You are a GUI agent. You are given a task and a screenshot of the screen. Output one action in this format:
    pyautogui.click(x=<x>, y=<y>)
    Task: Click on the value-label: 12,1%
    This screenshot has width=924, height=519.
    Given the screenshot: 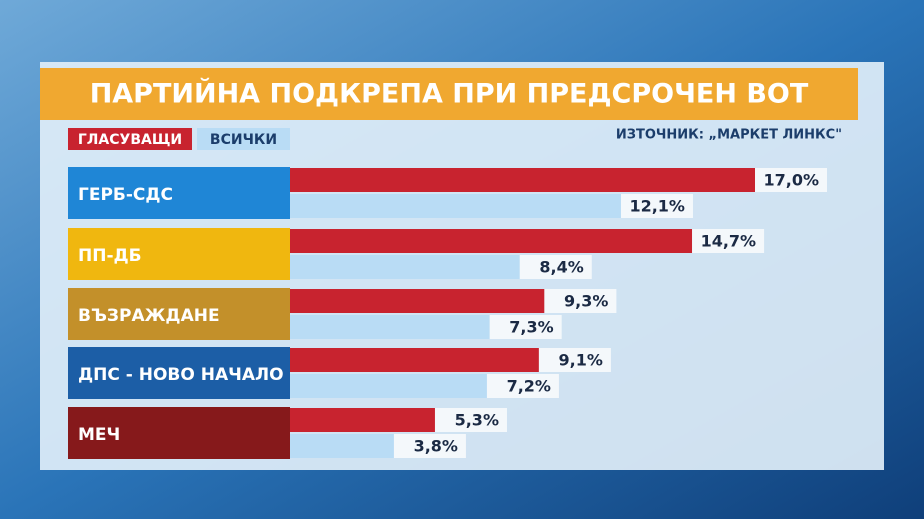 What is the action you would take?
    pyautogui.click(x=657, y=206)
    